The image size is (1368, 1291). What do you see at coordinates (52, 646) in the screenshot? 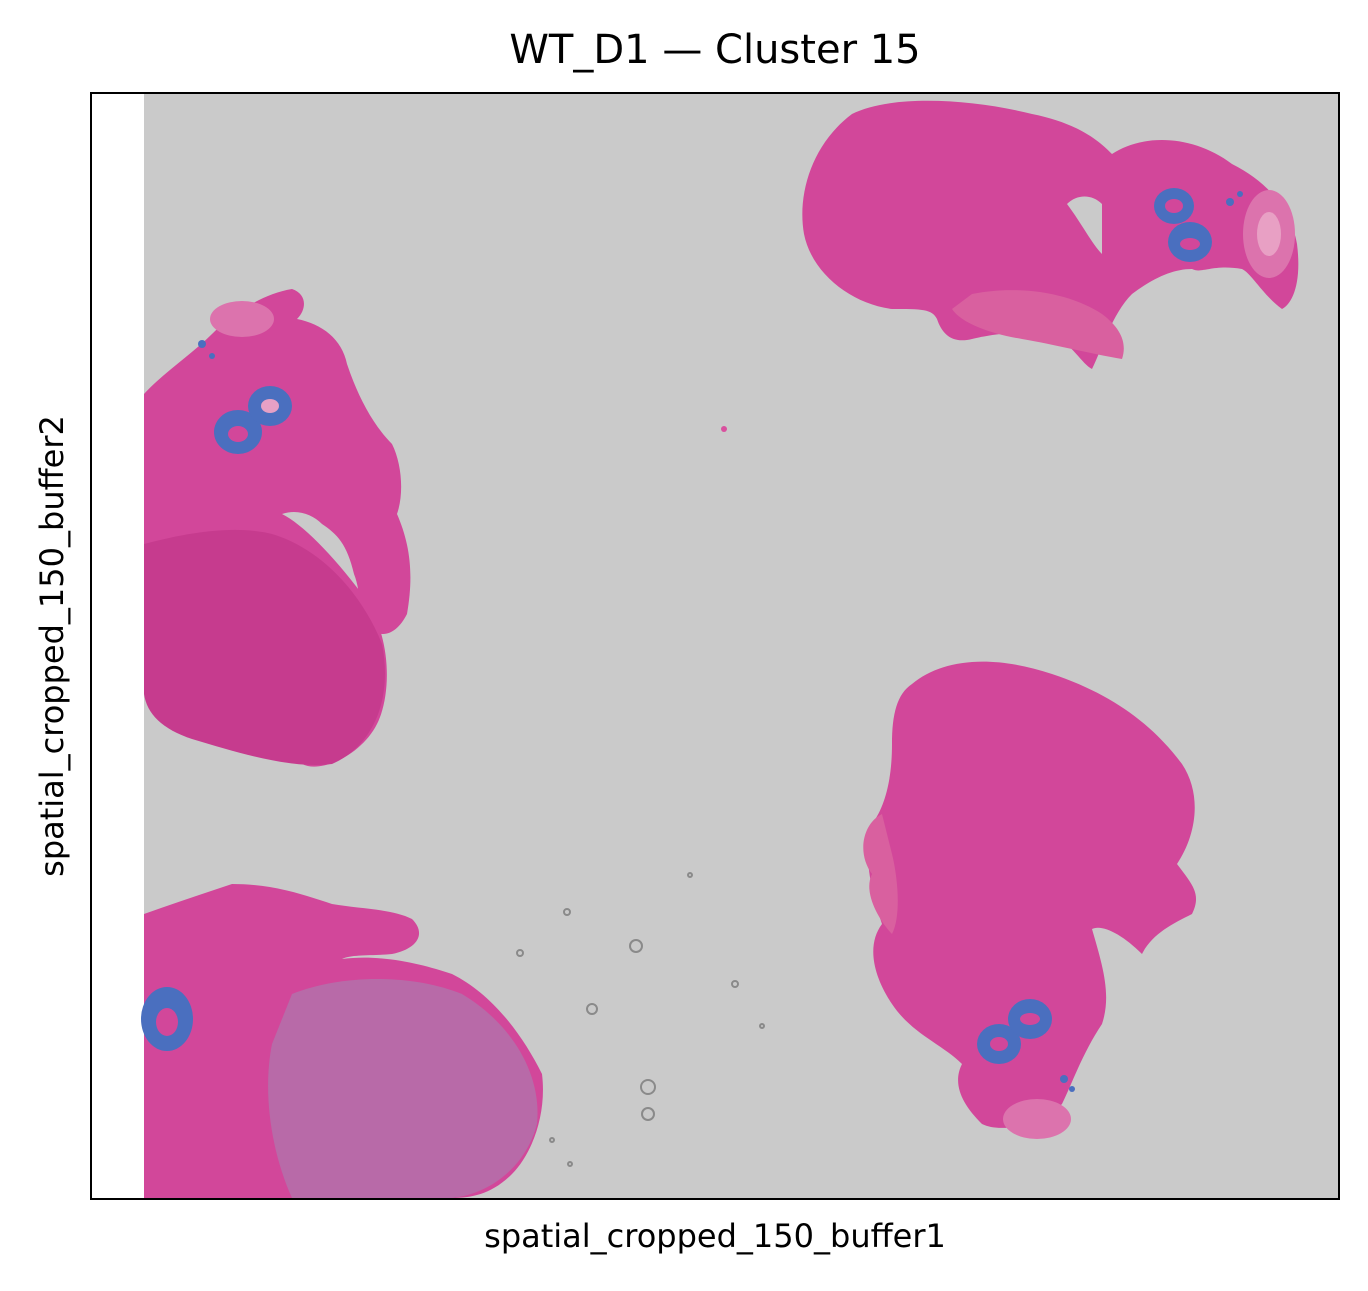
I see `y-axis-label: spatial_cropped_150_buffer2` at bounding box center [52, 646].